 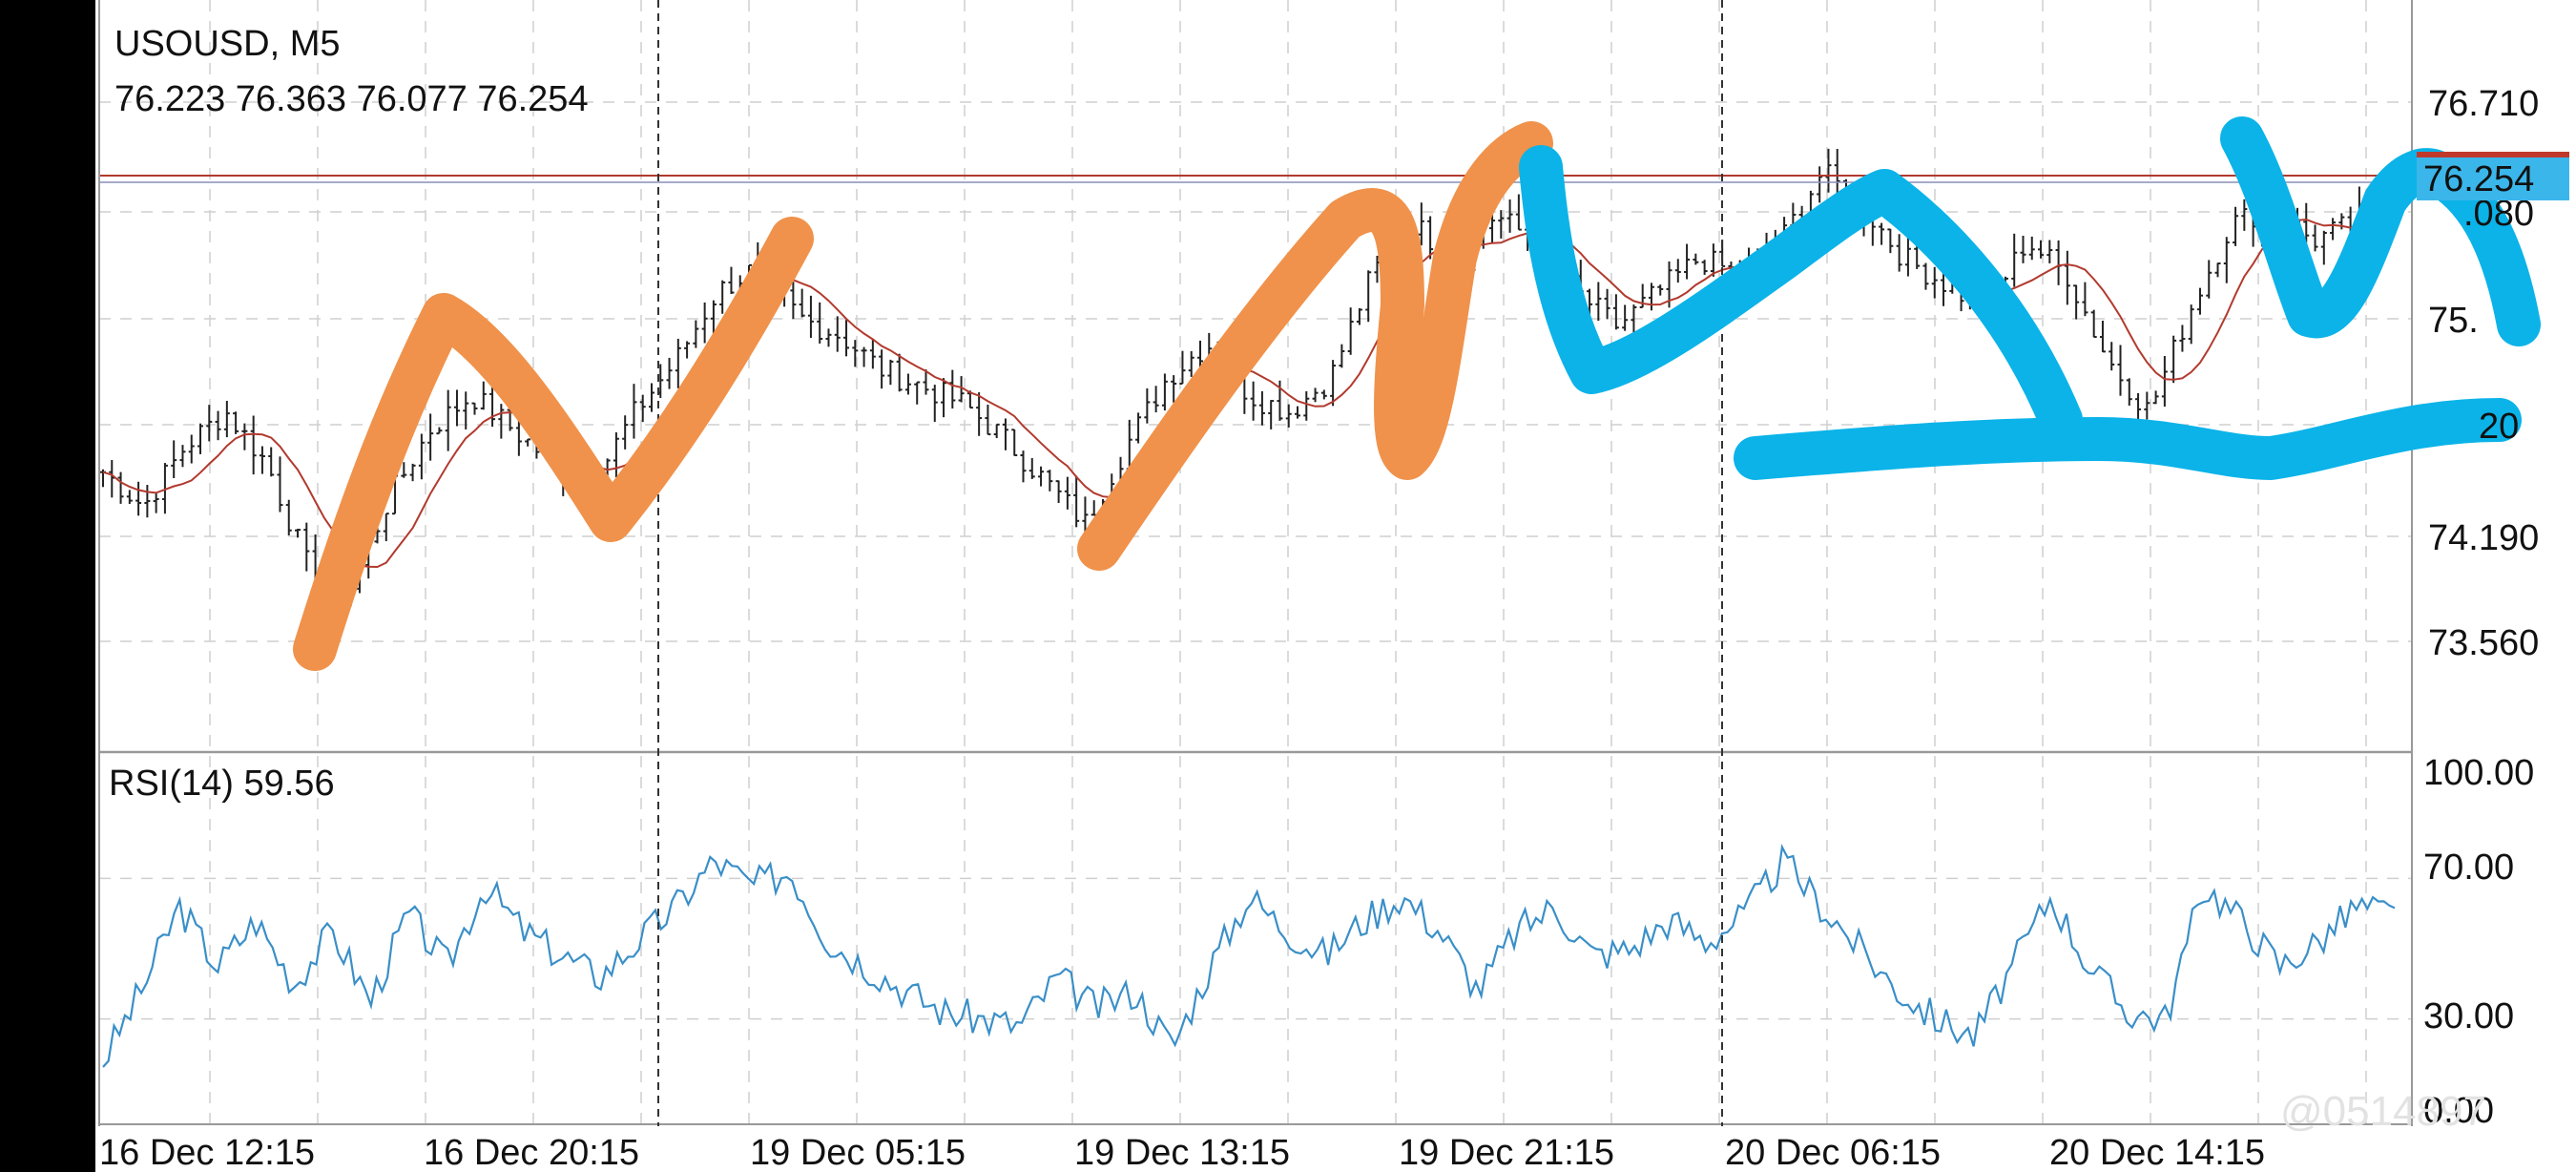 What do you see at coordinates (2458, 1111) in the screenshot?
I see `rsi-tick-label: 0.00` at bounding box center [2458, 1111].